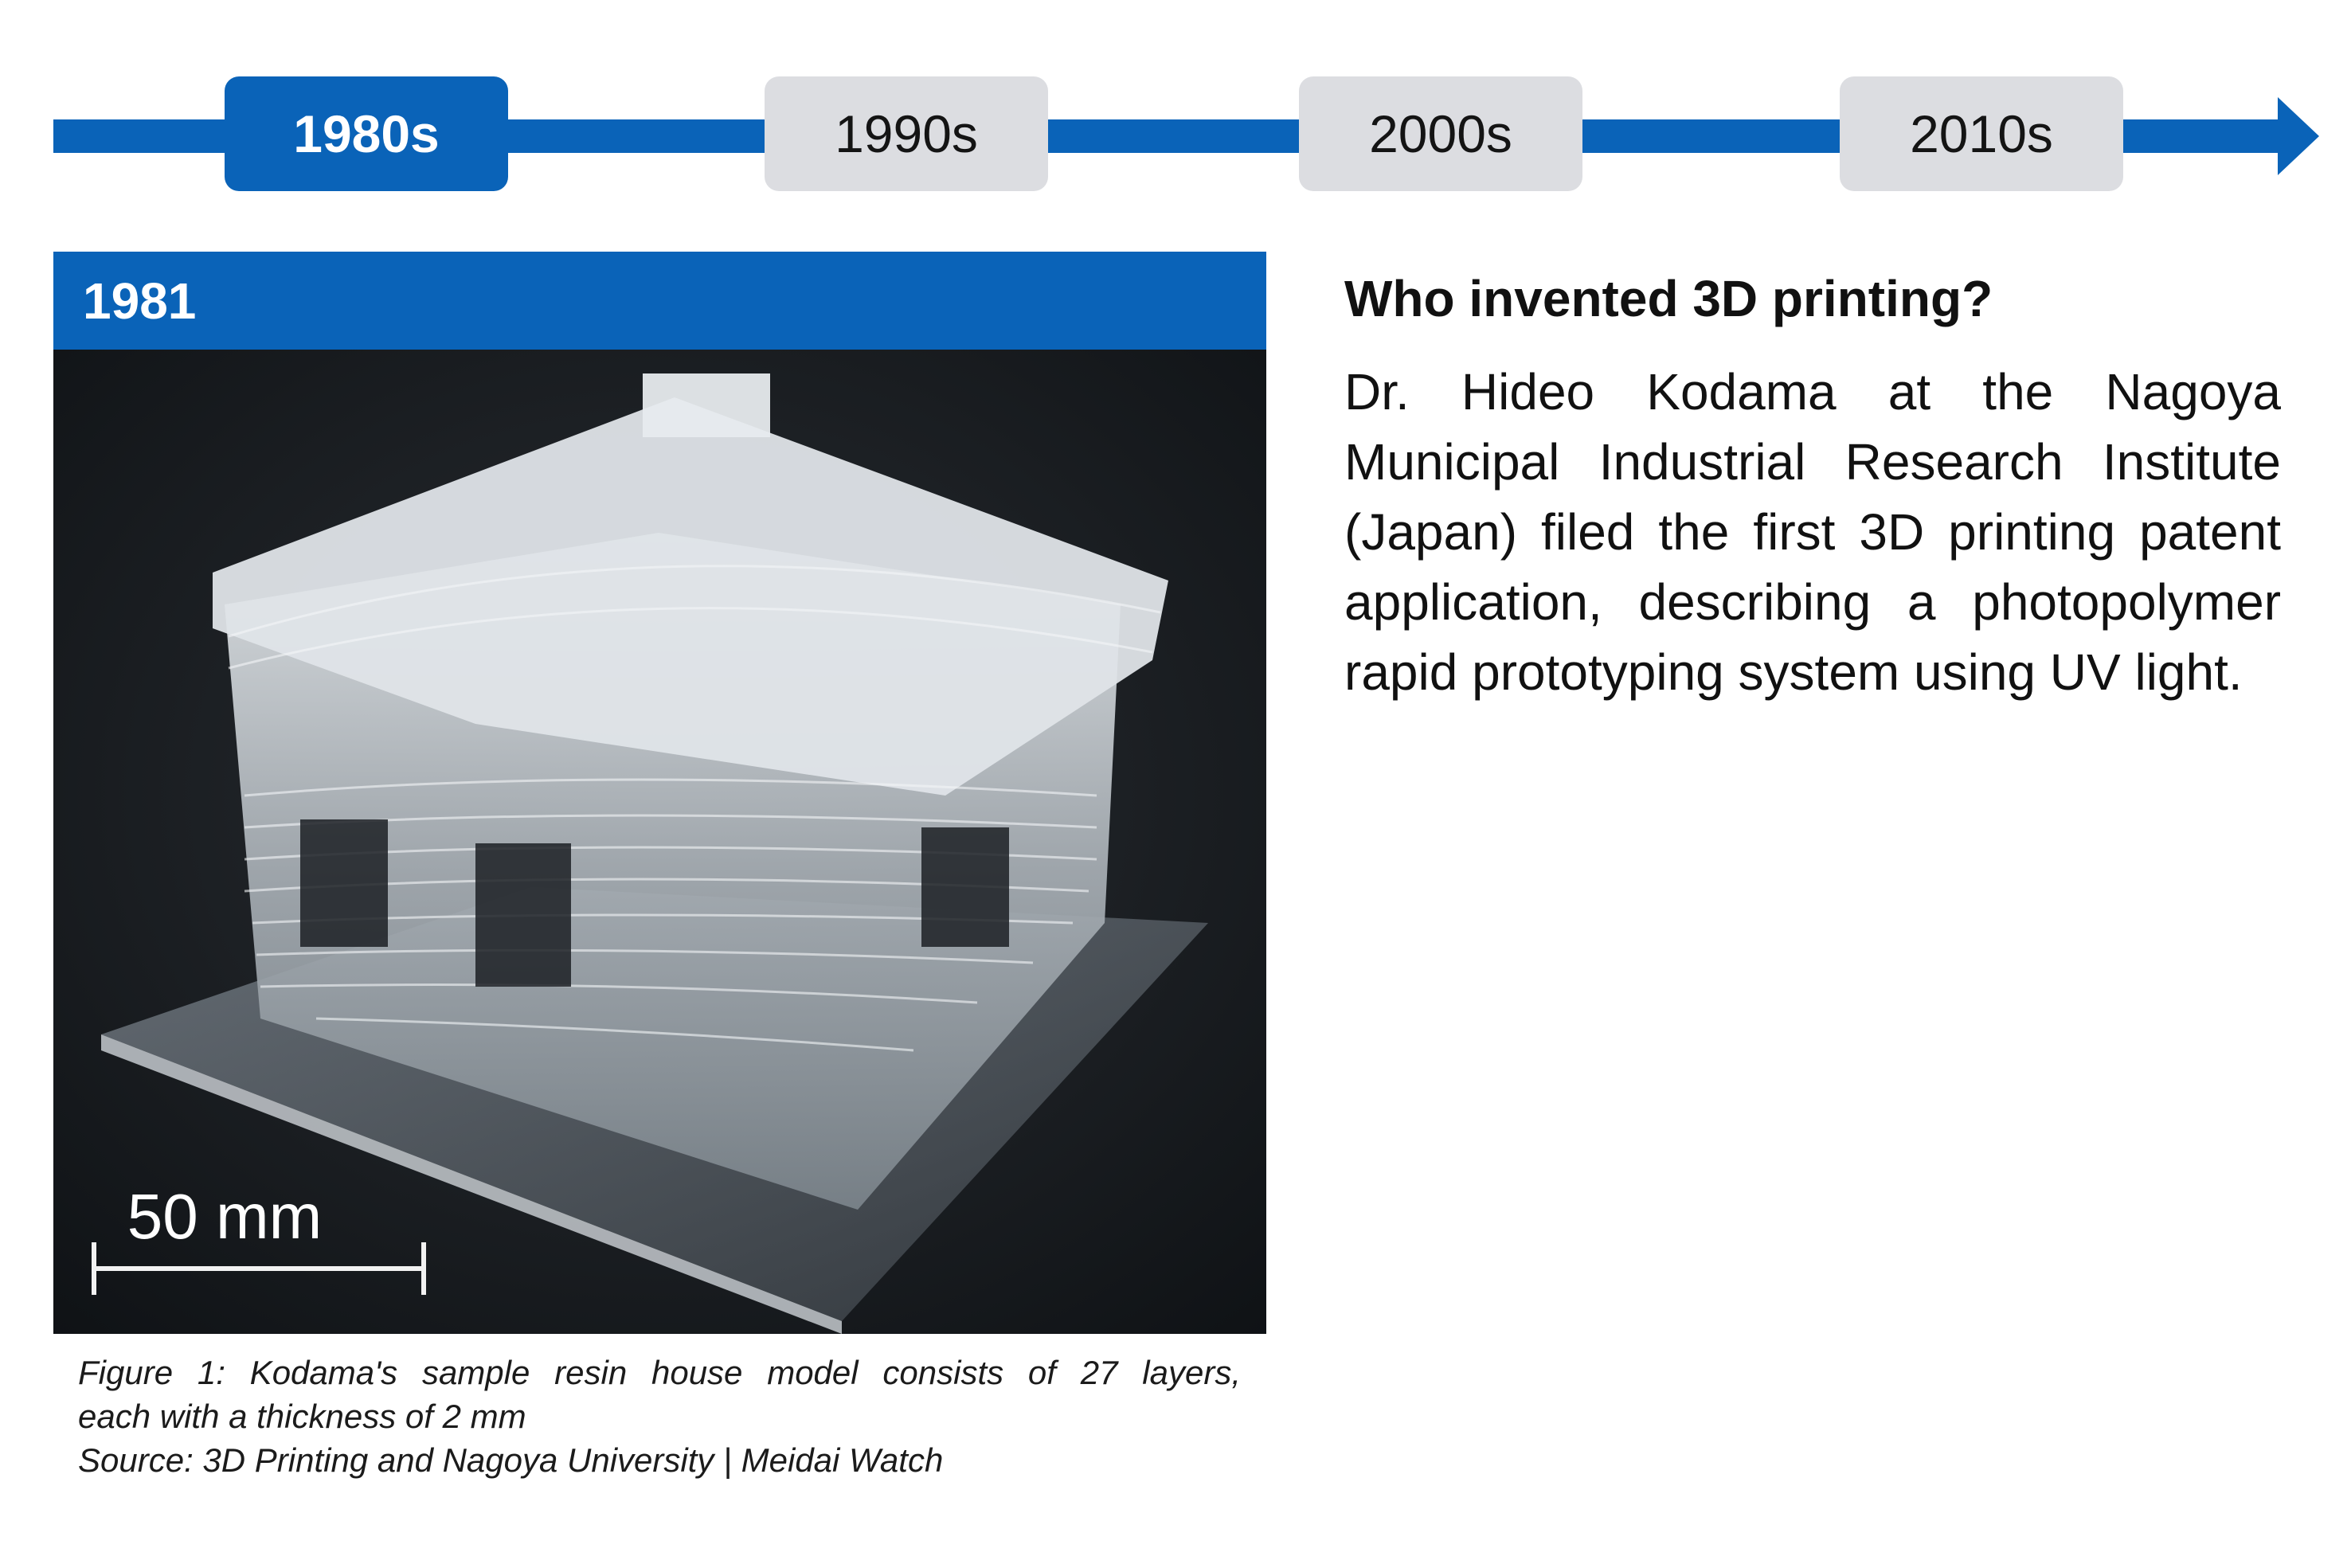 The height and width of the screenshot is (1568, 2351). What do you see at coordinates (2298, 136) in the screenshot?
I see `timeline-arrow-icon` at bounding box center [2298, 136].